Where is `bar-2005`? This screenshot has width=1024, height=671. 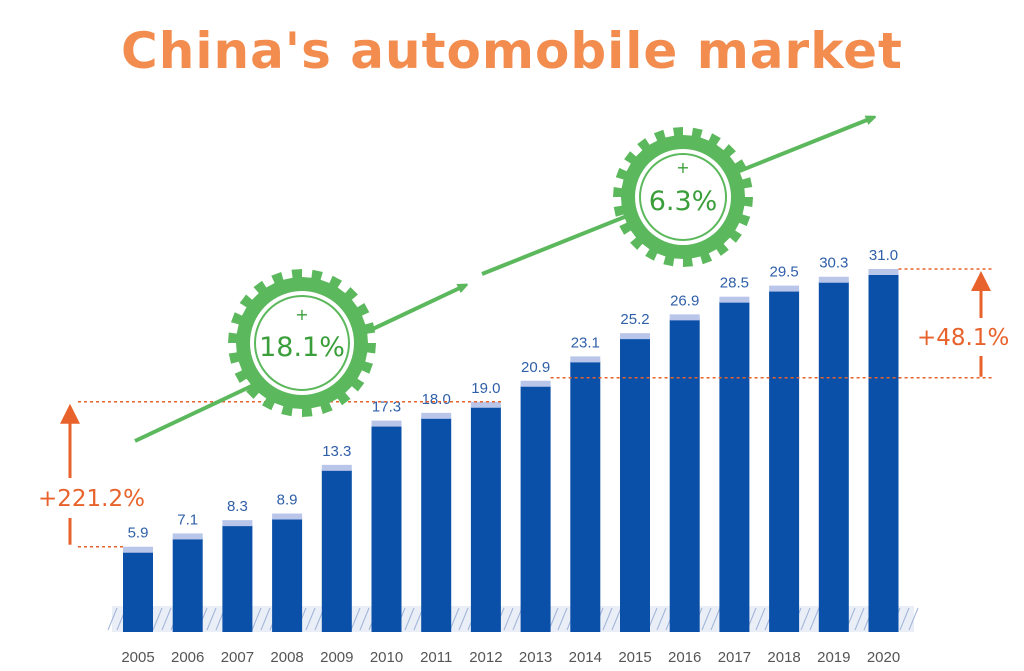
bar-2005 is located at coordinates (138, 591).